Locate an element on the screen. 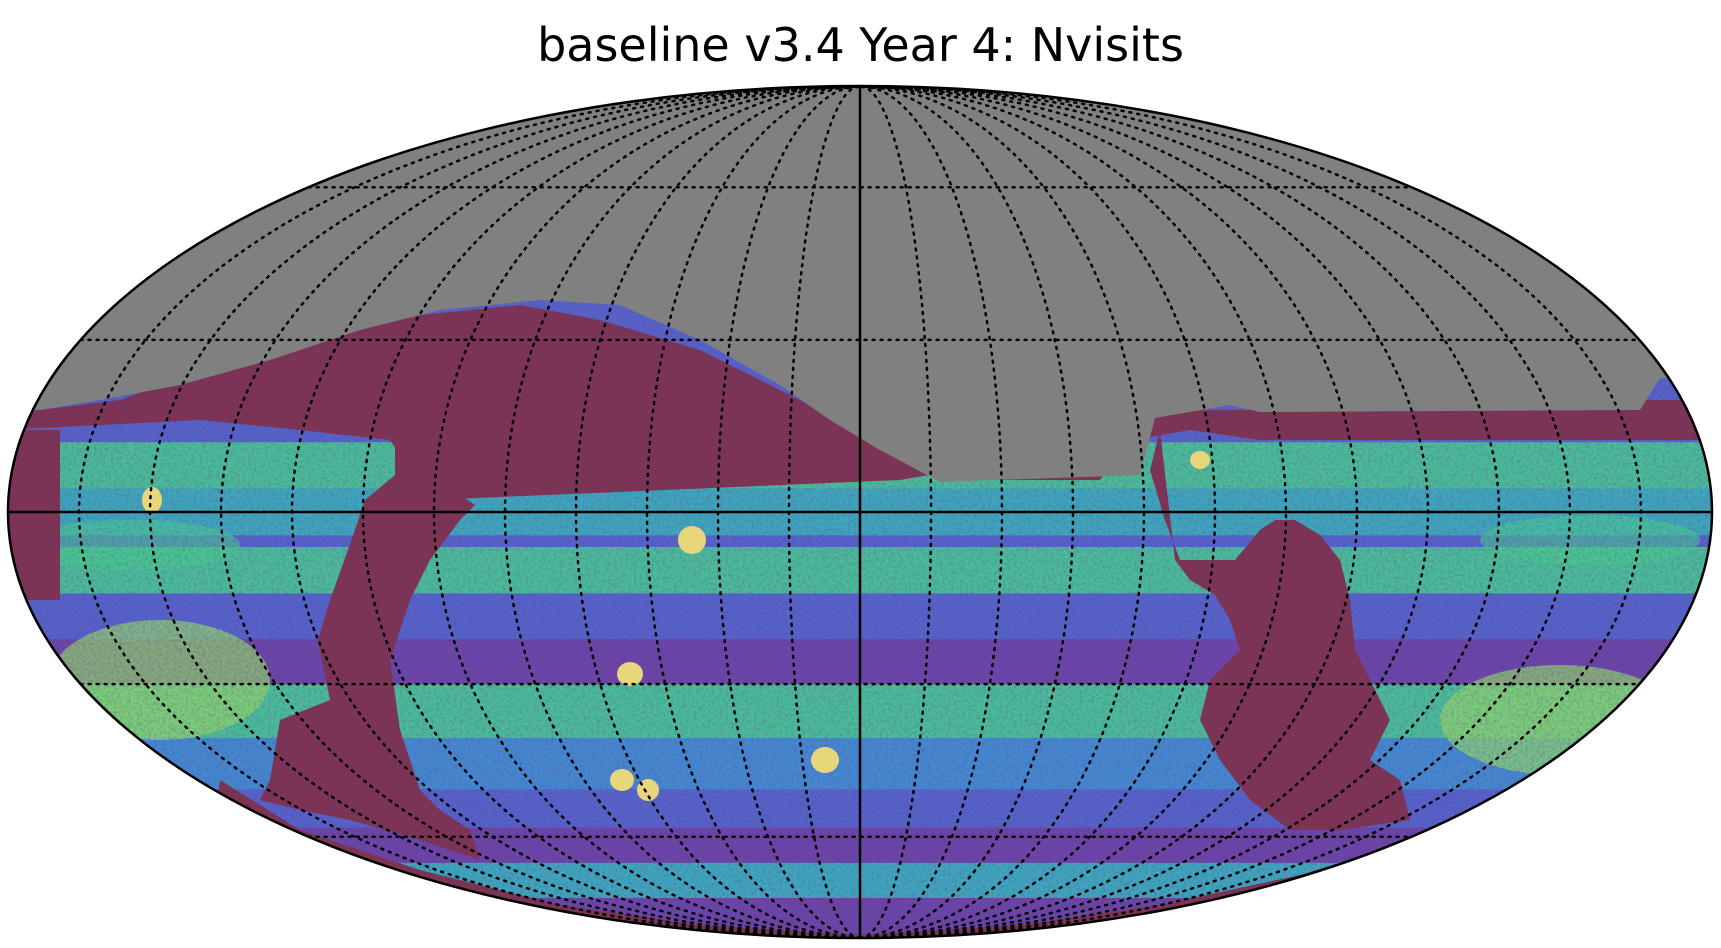 This screenshot has width=1721, height=948. galactic-plane-left is located at coordinates (370, 650).